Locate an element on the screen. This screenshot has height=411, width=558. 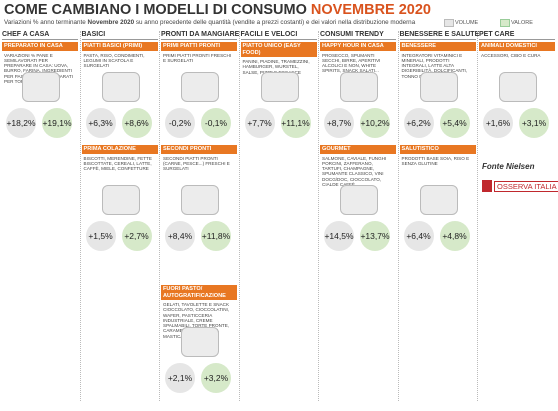
card-label: PRIMI PIATTI PRONTI is located at coordinates (199, 46).